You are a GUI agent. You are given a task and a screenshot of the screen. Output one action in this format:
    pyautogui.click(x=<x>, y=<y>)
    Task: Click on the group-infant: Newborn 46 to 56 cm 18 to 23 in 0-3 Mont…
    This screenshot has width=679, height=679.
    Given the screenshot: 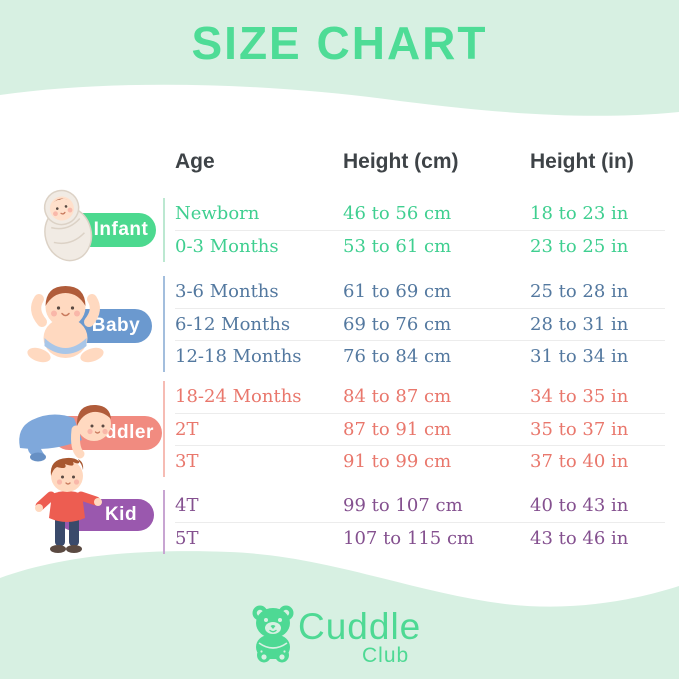 What is the action you would take?
    pyautogui.click(x=414, y=230)
    